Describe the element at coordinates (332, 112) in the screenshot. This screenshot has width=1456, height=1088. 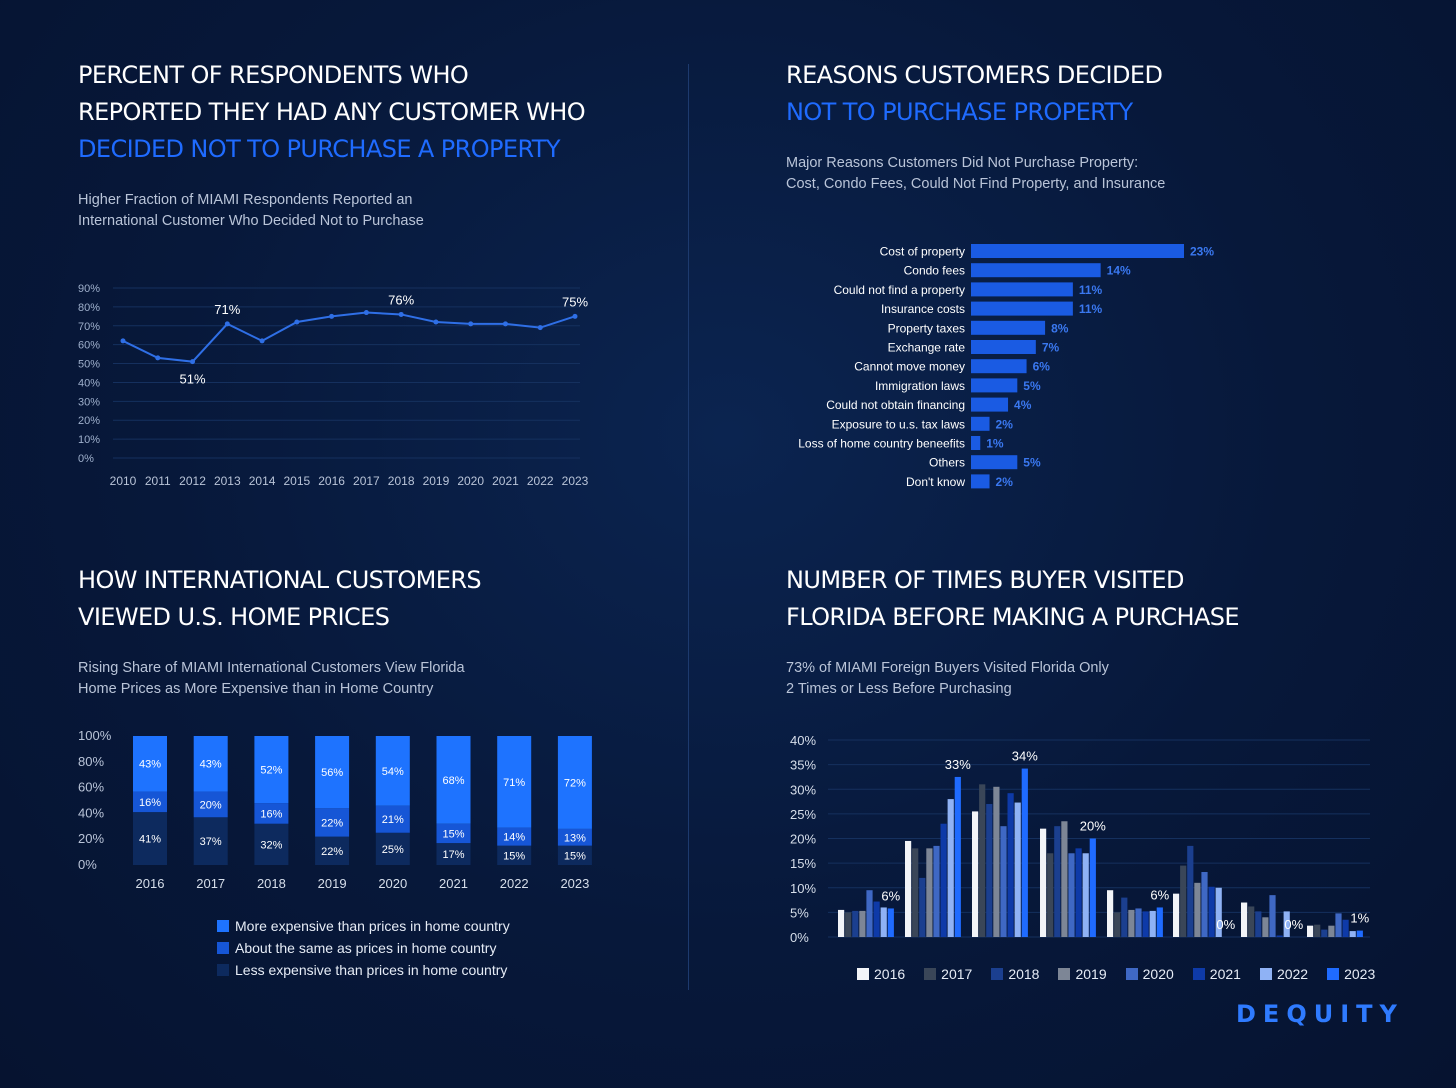
I see `panel1-title-line-2: REPORTED THEY HAD ANY CUSTOMER WHO` at that location.